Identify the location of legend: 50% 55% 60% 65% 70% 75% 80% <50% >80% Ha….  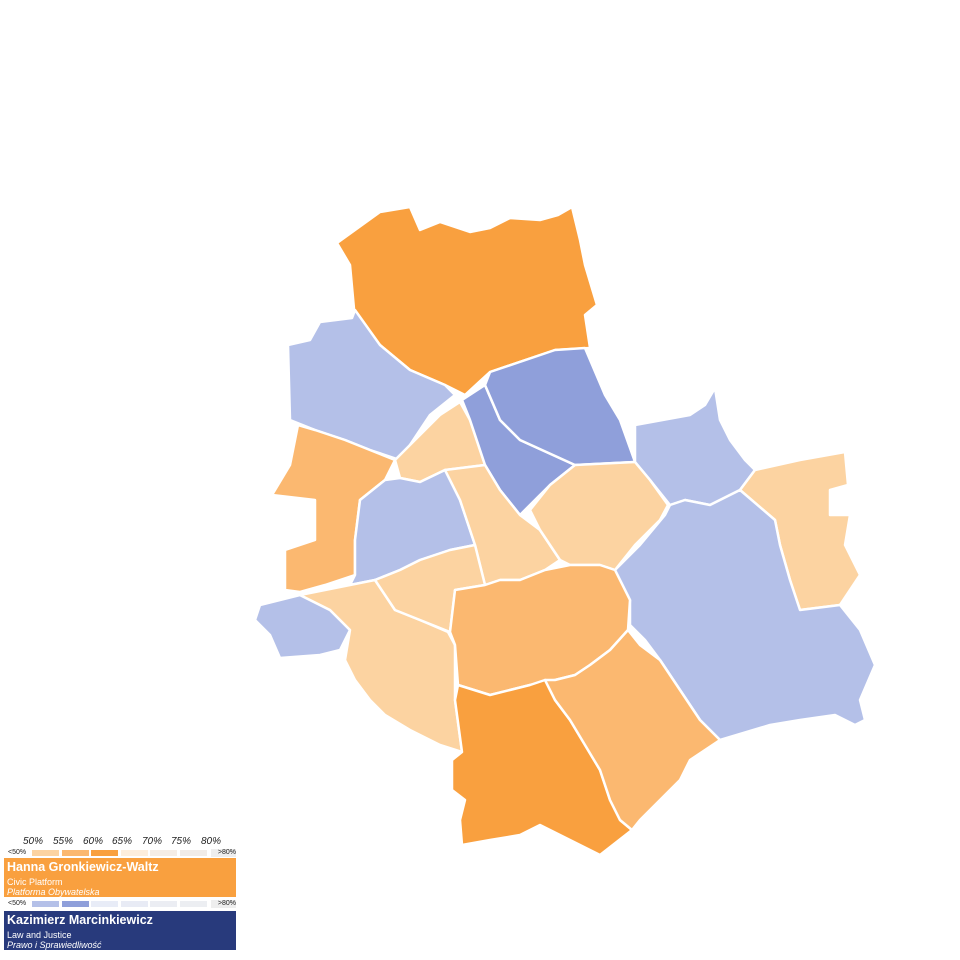
(120, 894).